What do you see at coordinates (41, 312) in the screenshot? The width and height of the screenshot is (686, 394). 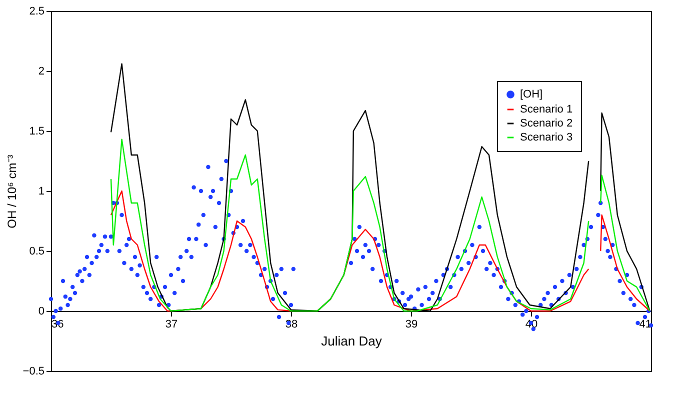 I see `y-tick-label: 0` at bounding box center [41, 312].